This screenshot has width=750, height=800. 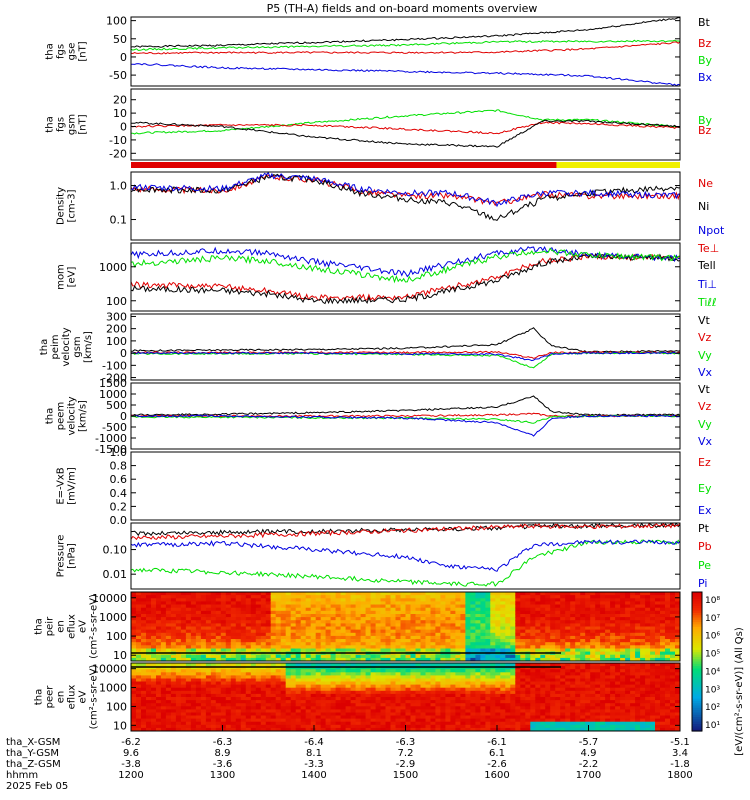 I want to click on series-line-te⊥, so click(x=405, y=277).